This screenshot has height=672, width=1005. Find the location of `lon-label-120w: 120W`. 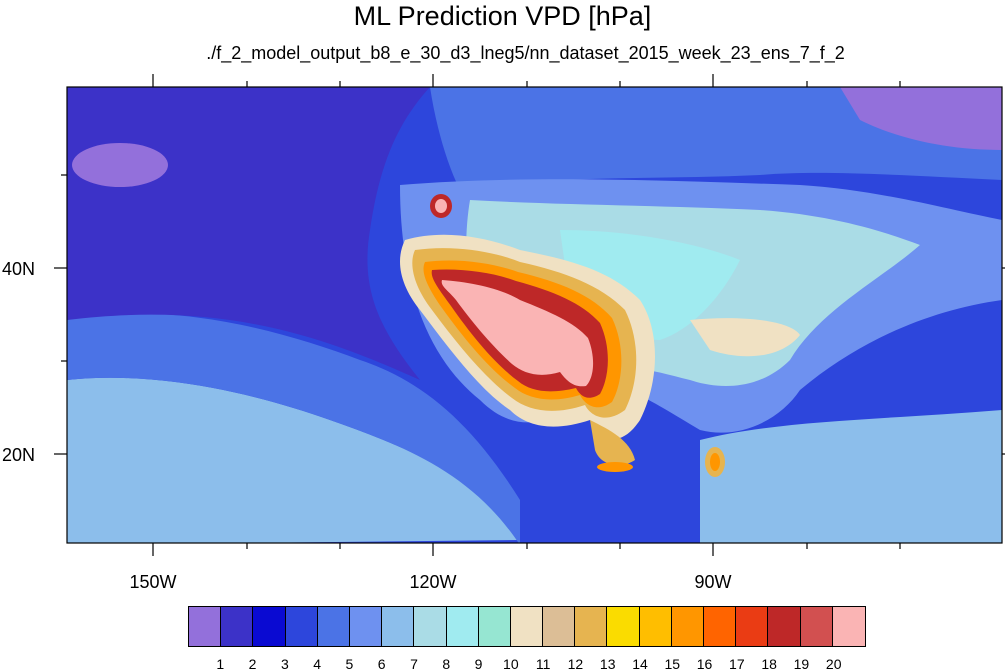

lon-label-120w: 120W is located at coordinates (433, 582).